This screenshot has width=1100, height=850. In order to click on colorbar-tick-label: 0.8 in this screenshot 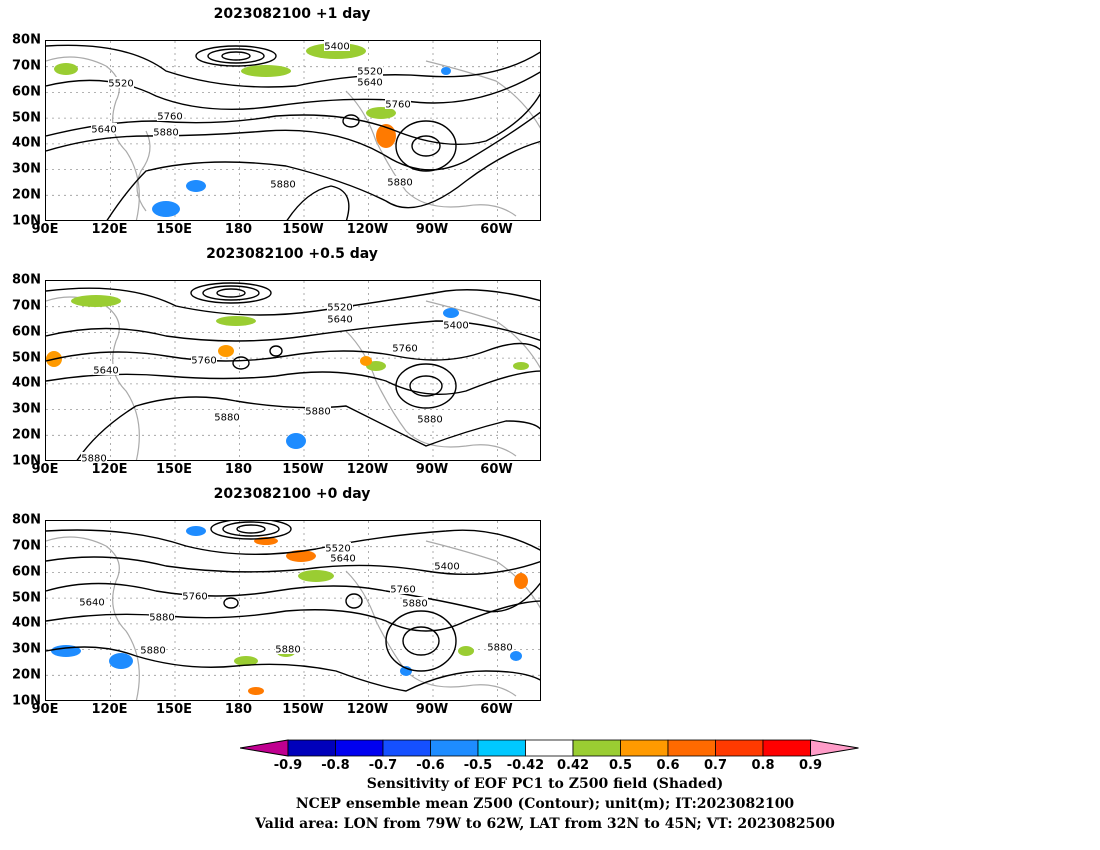, I will do `click(763, 765)`.